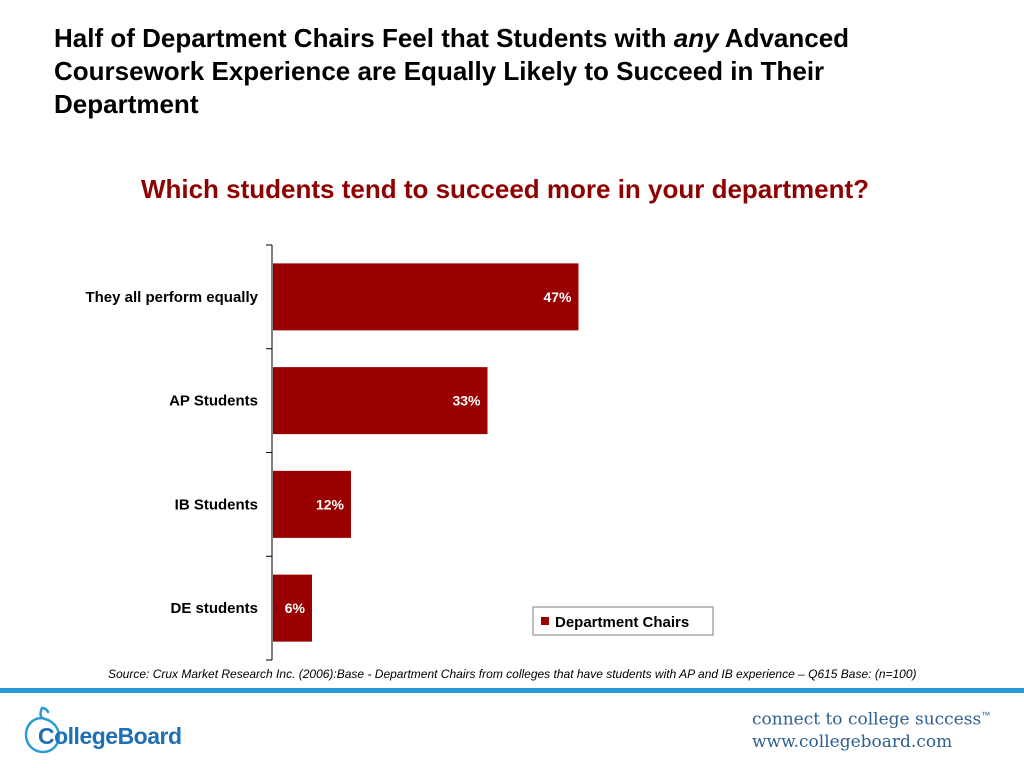 The image size is (1024, 768). I want to click on website-url: www.collegeboard.com, so click(852, 741).